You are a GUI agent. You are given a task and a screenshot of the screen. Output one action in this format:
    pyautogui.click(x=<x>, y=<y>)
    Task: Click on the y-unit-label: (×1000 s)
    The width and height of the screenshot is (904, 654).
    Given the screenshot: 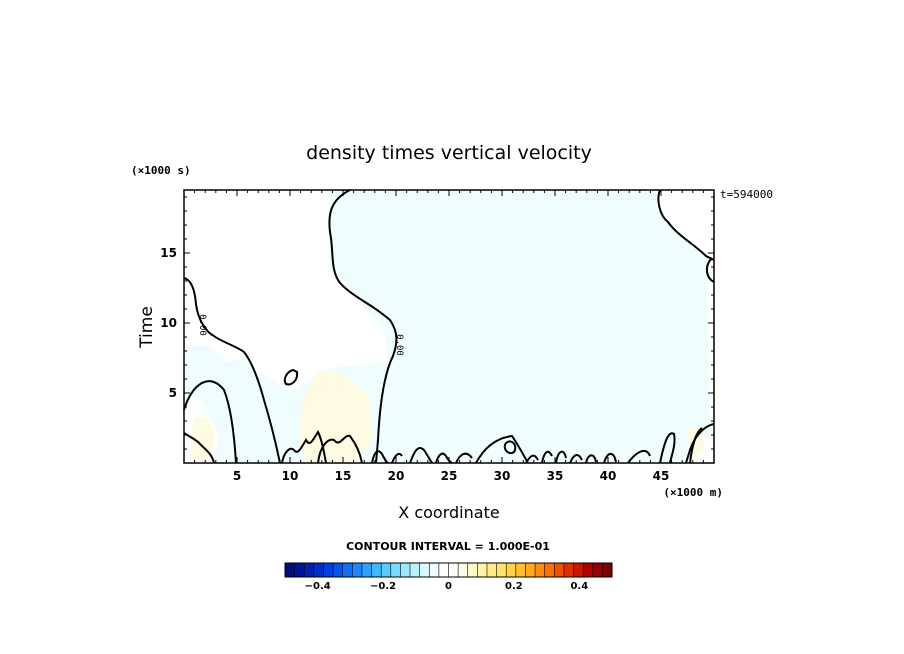 What is the action you would take?
    pyautogui.click(x=161, y=170)
    